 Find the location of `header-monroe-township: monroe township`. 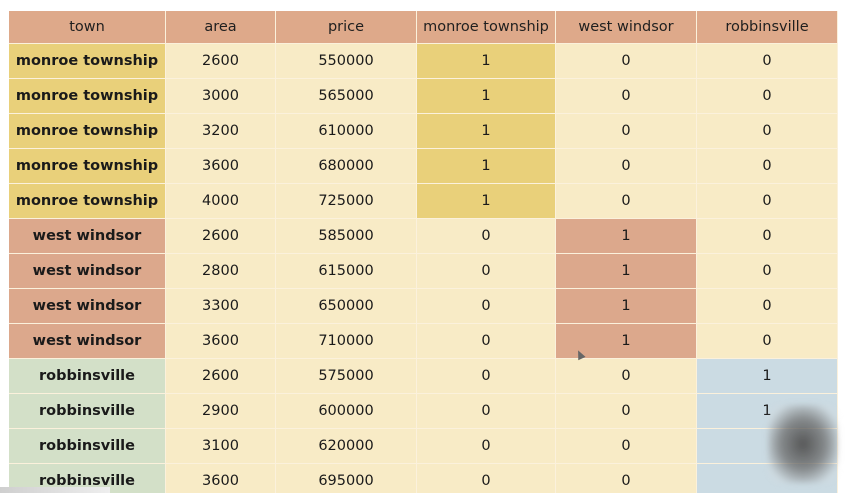

header-monroe-township: monroe township is located at coordinates (486, 27).